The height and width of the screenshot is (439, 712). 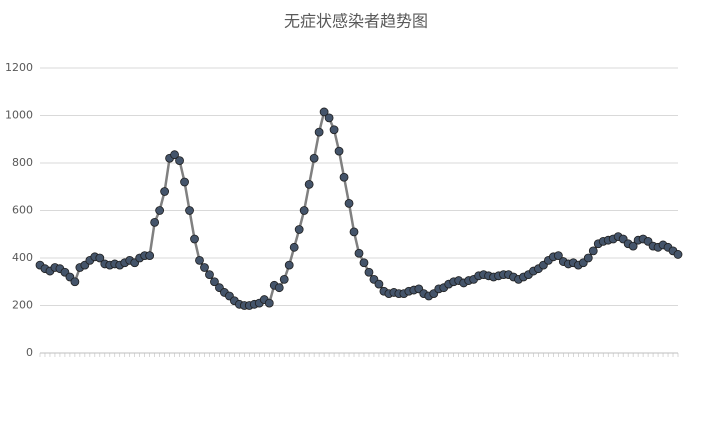 I want to click on y-tick-label: 800, so click(x=22, y=162).